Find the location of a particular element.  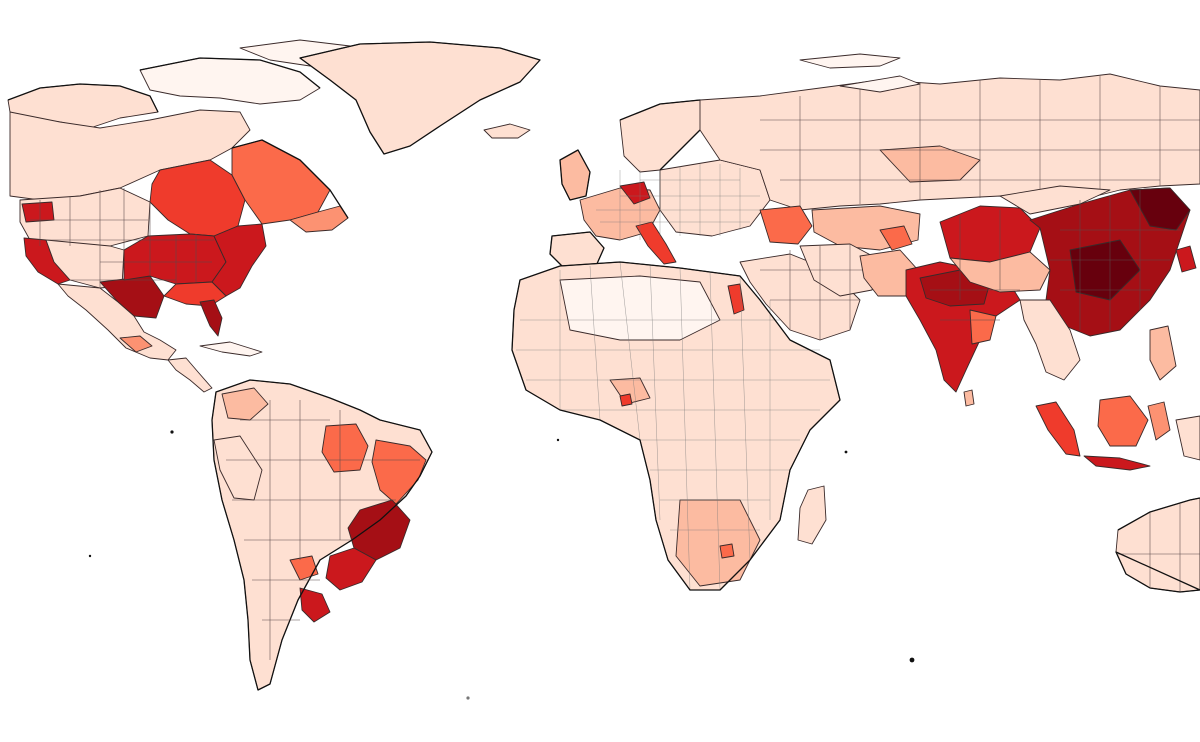

region-borneo is located at coordinates (1123, 421).